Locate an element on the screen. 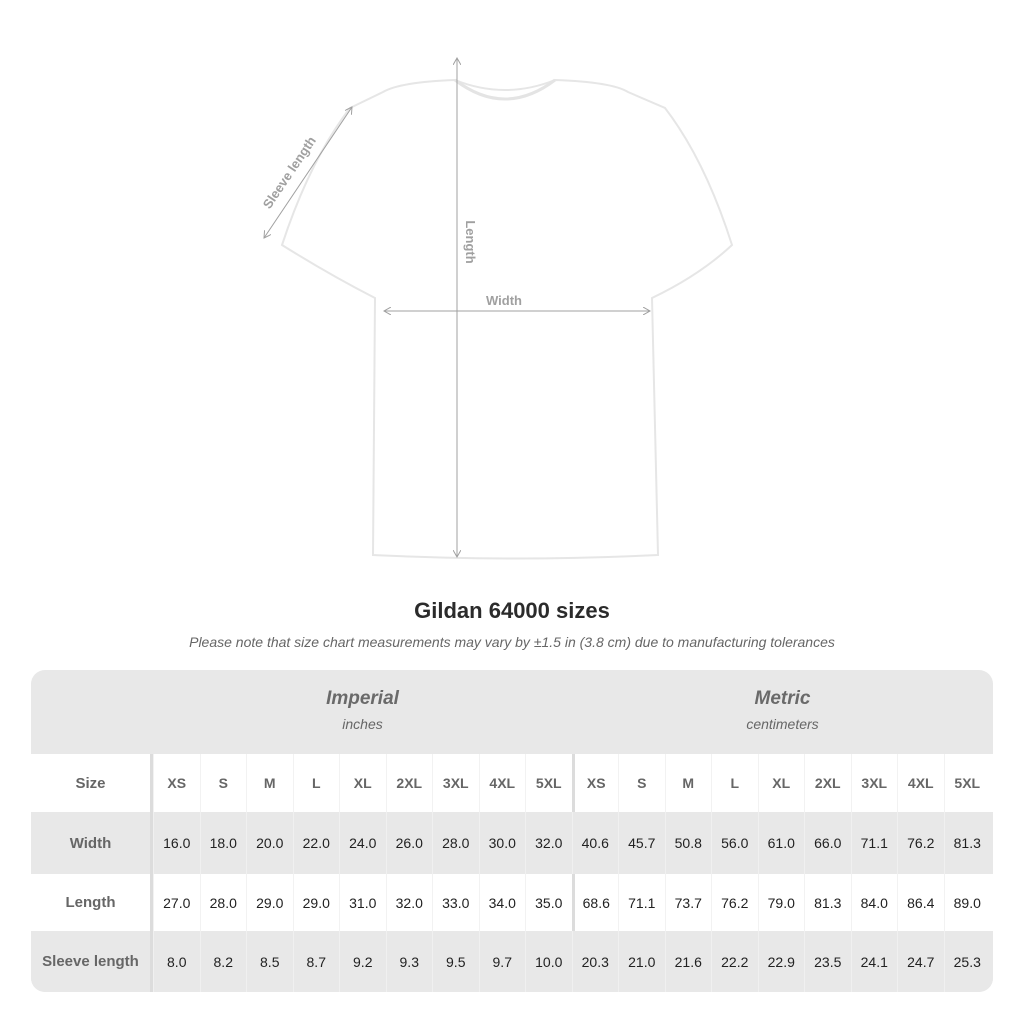 This screenshot has width=1024, height=1024. metric-size-header: XS is located at coordinates (595, 783).